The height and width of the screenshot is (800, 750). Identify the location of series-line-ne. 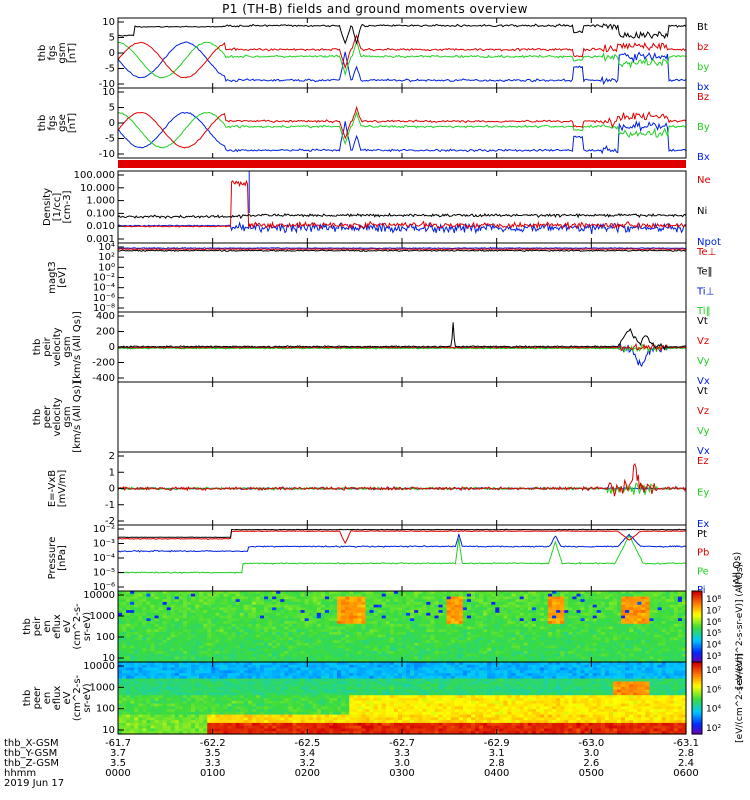
(402, 205).